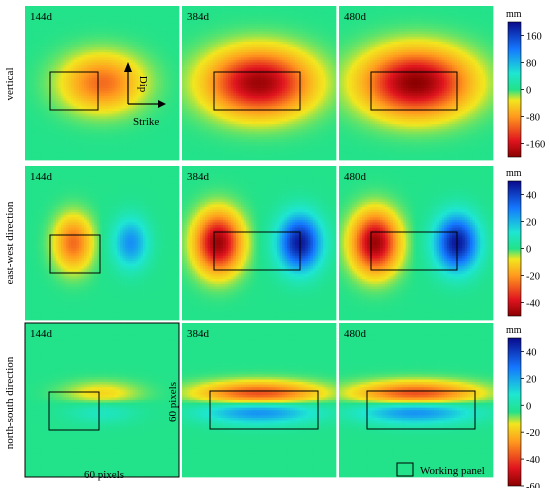 The height and width of the screenshot is (488, 550). What do you see at coordinates (535, 145) in the screenshot?
I see `colorbar-tick-label: -160` at bounding box center [535, 145].